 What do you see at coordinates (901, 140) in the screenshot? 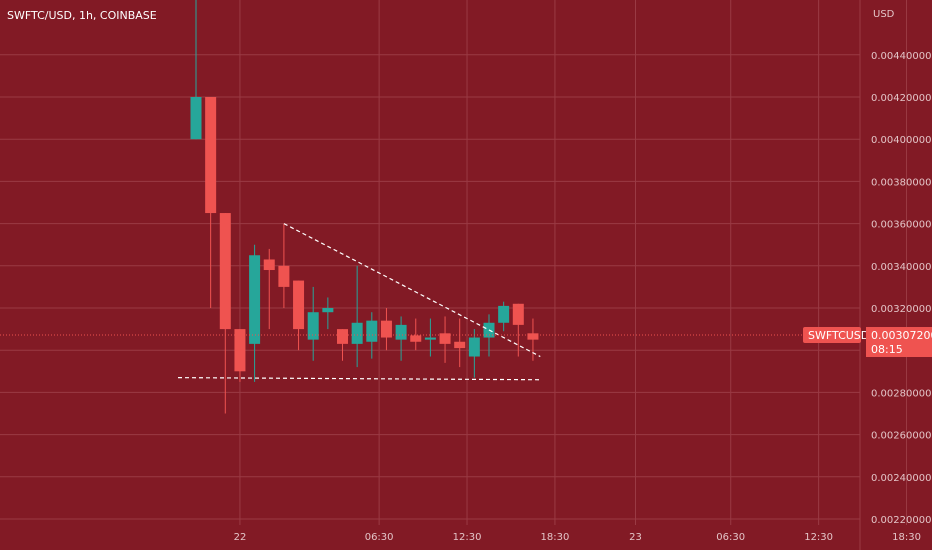
I see `price-tick-label: 0.00400000` at bounding box center [901, 140].